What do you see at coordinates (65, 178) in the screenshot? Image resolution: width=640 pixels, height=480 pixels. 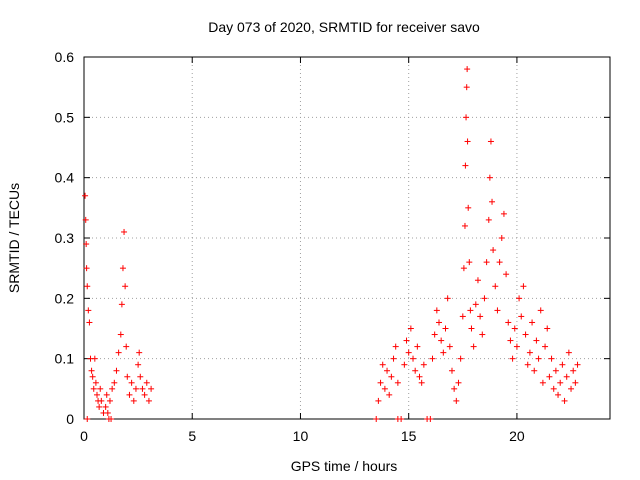 I see `y-tick-label: 0.4` at bounding box center [65, 178].